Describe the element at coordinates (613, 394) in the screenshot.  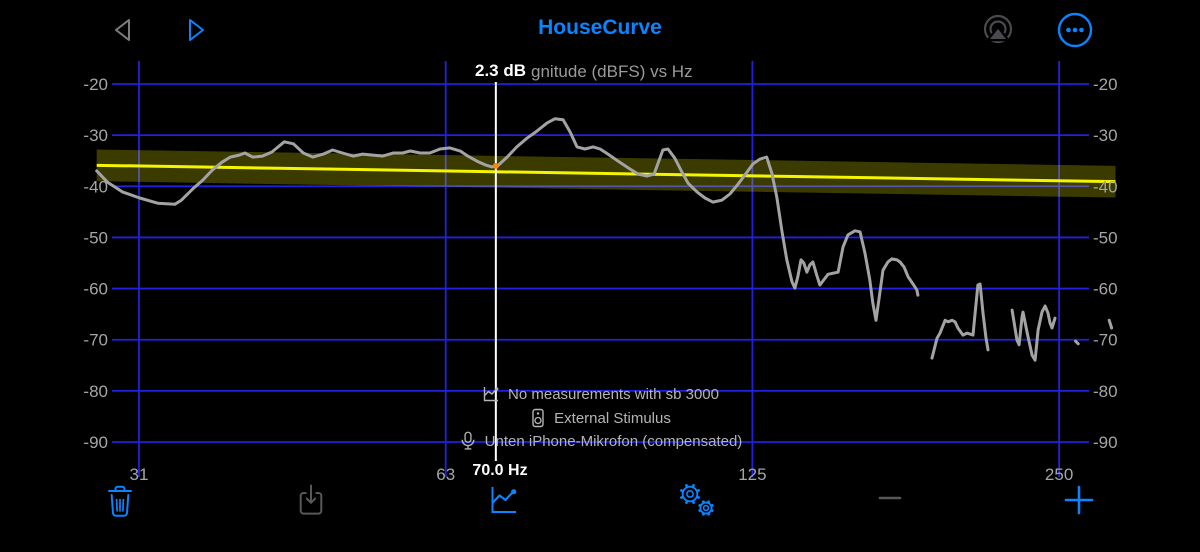
I see `status-measurement-text: No measurements with sb 3000` at that location.